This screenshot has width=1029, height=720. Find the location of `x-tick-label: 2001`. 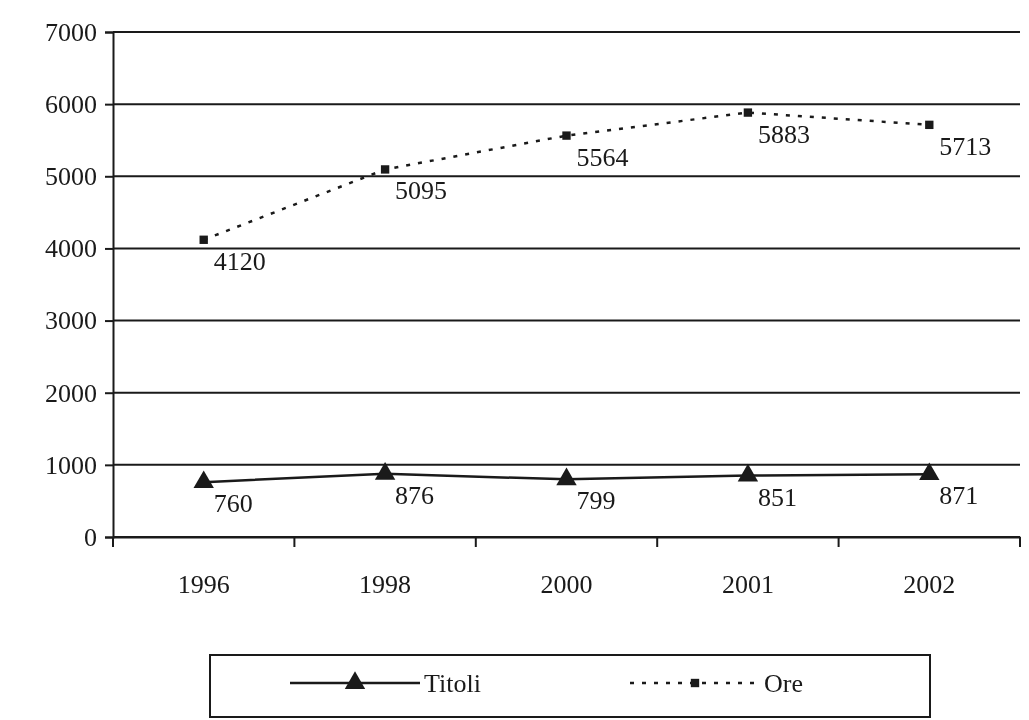

x-tick-label: 2001 is located at coordinates (747, 585).